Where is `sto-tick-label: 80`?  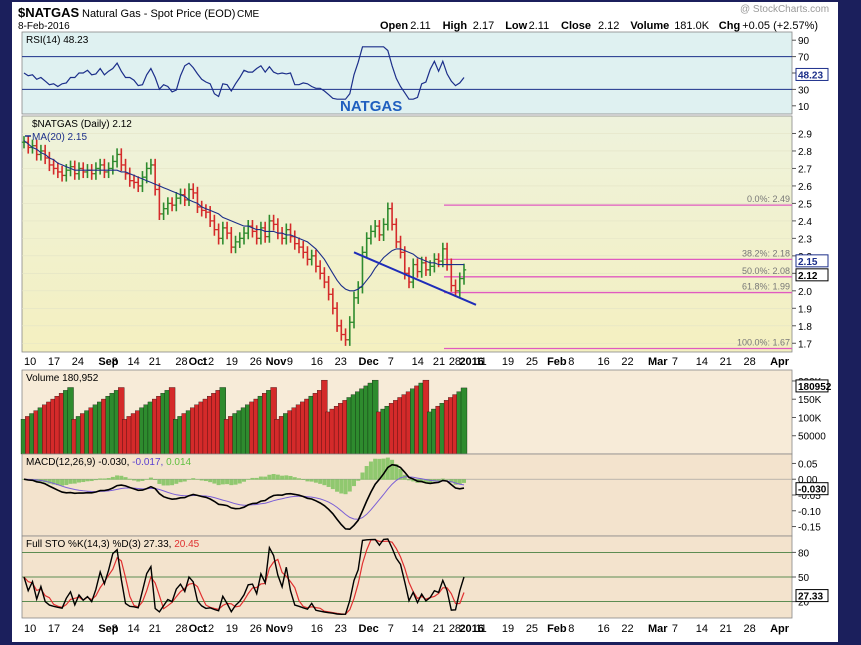 sto-tick-label: 80 is located at coordinates (804, 553).